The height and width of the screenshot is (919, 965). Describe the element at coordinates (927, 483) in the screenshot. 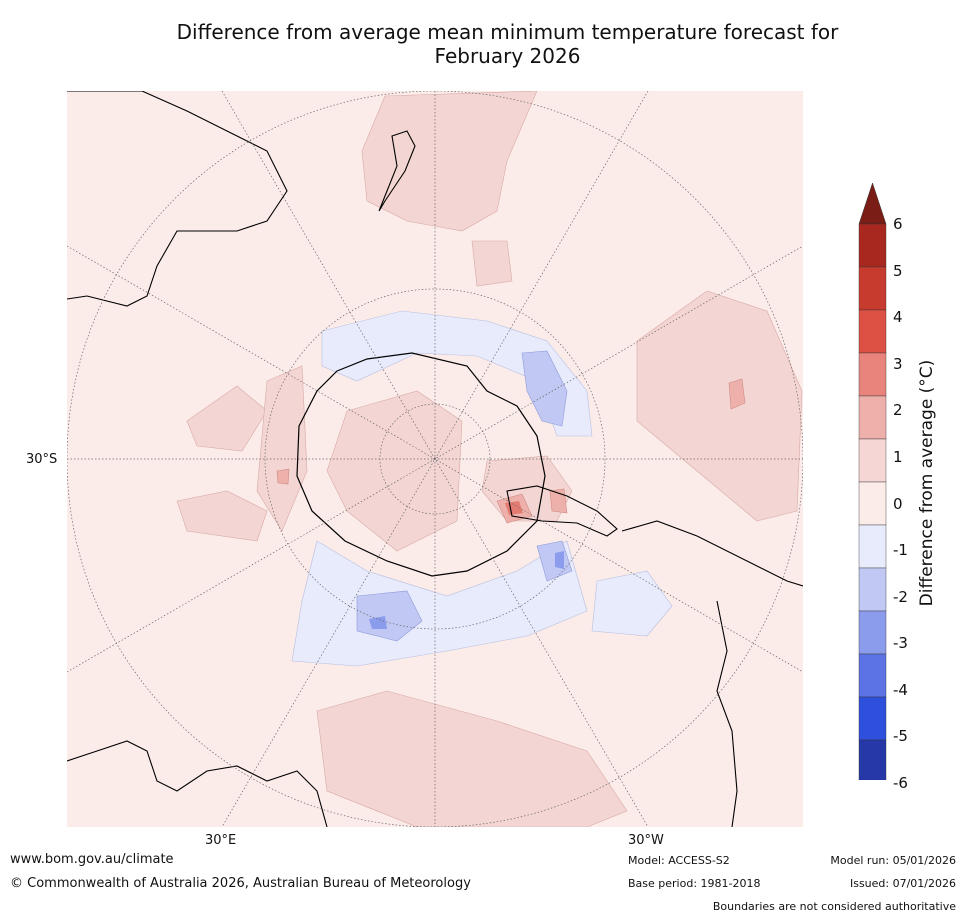

I see `colorbar-label: Difference from average (°C)` at that location.